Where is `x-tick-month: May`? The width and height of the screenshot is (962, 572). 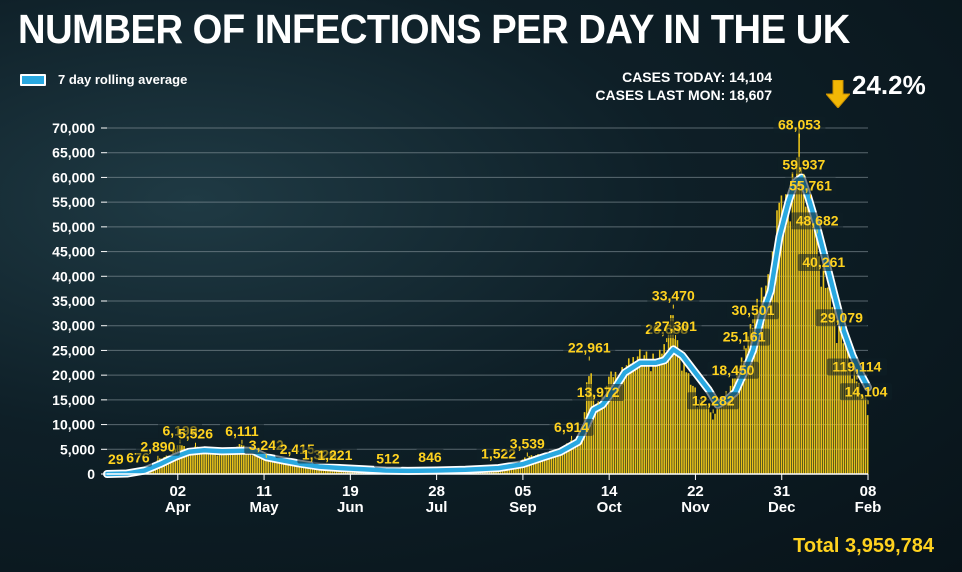 x-tick-month: May is located at coordinates (264, 507).